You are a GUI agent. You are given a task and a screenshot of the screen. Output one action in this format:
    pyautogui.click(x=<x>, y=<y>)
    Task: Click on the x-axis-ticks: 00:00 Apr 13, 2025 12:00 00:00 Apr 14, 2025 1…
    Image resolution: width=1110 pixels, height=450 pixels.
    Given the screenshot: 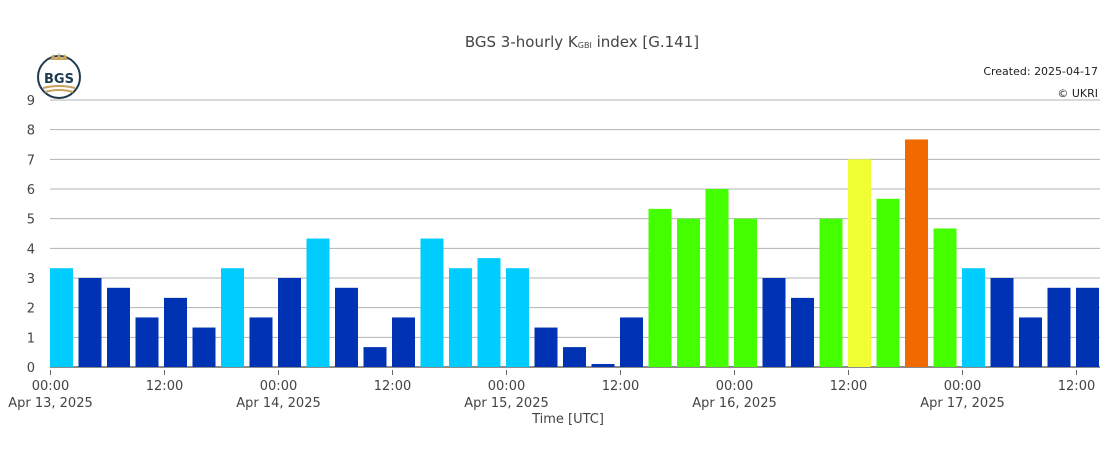 What is the action you would take?
    pyautogui.click(x=551, y=390)
    